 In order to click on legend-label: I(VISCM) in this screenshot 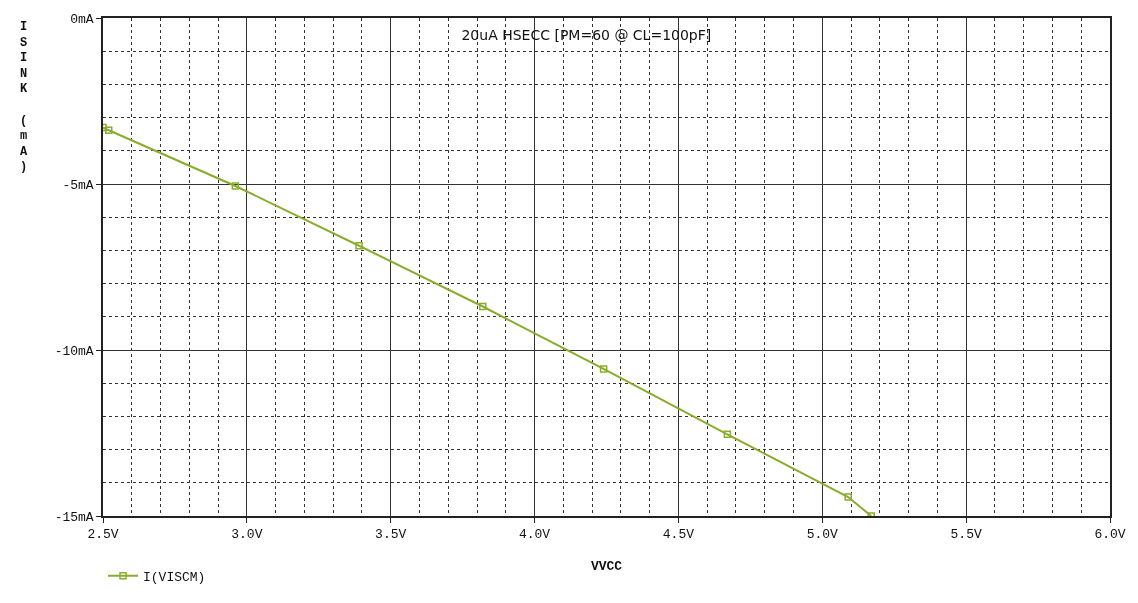, I will do `click(174, 577)`.